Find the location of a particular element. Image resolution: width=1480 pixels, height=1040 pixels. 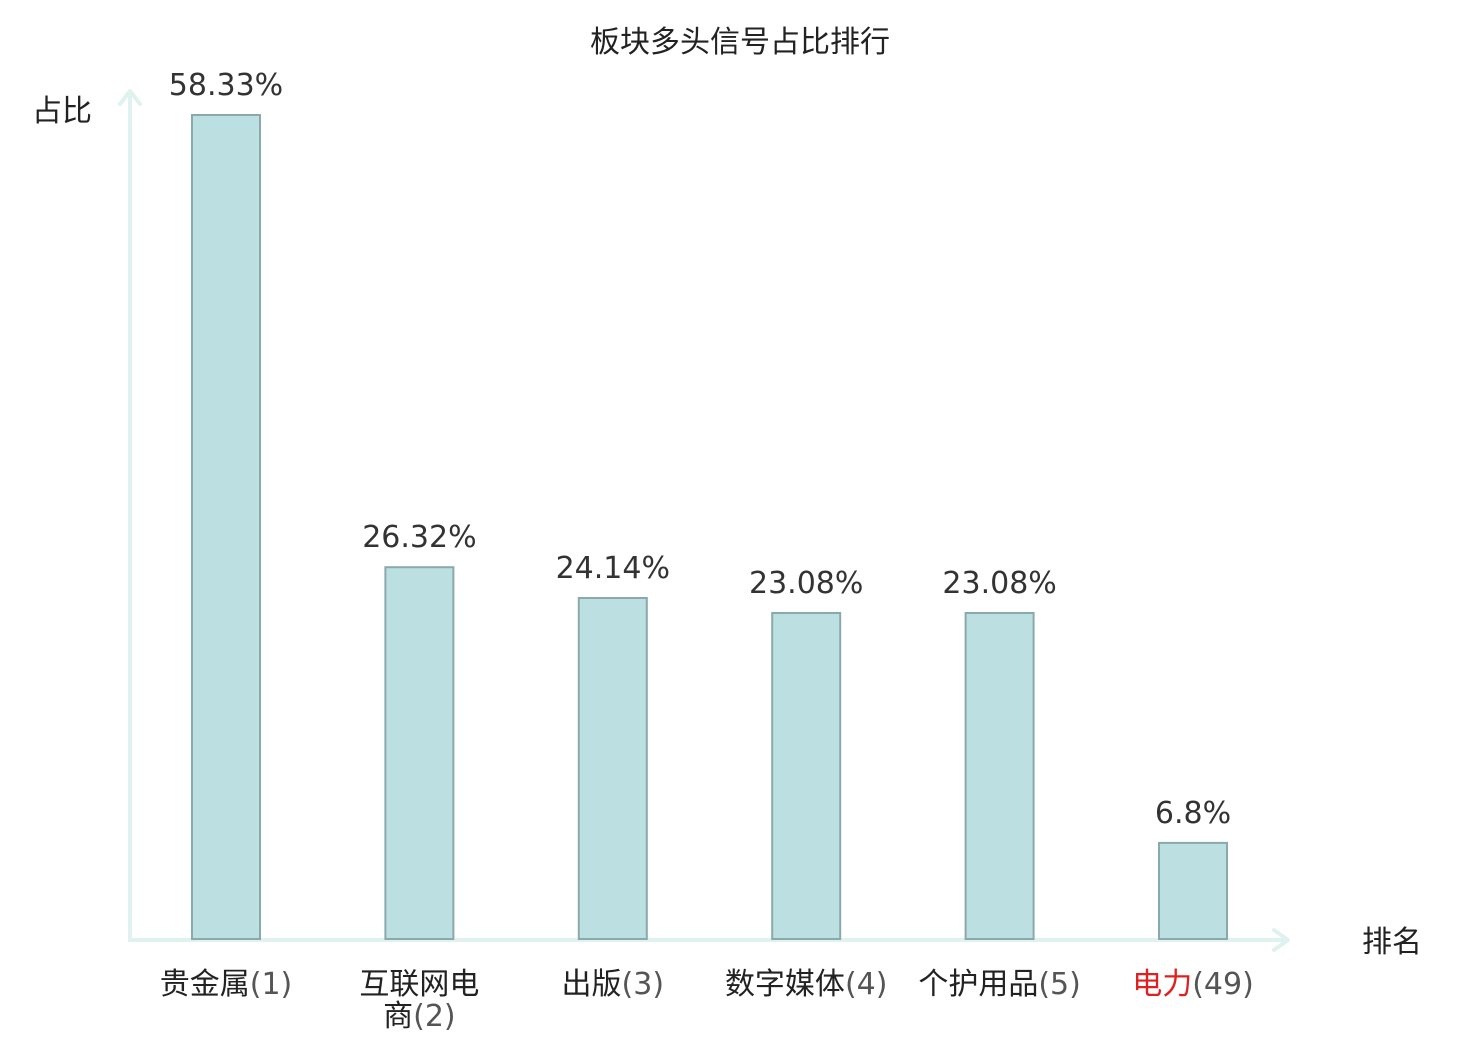

chart-title: 板块多头信号占比排行 is located at coordinates (740, 42).